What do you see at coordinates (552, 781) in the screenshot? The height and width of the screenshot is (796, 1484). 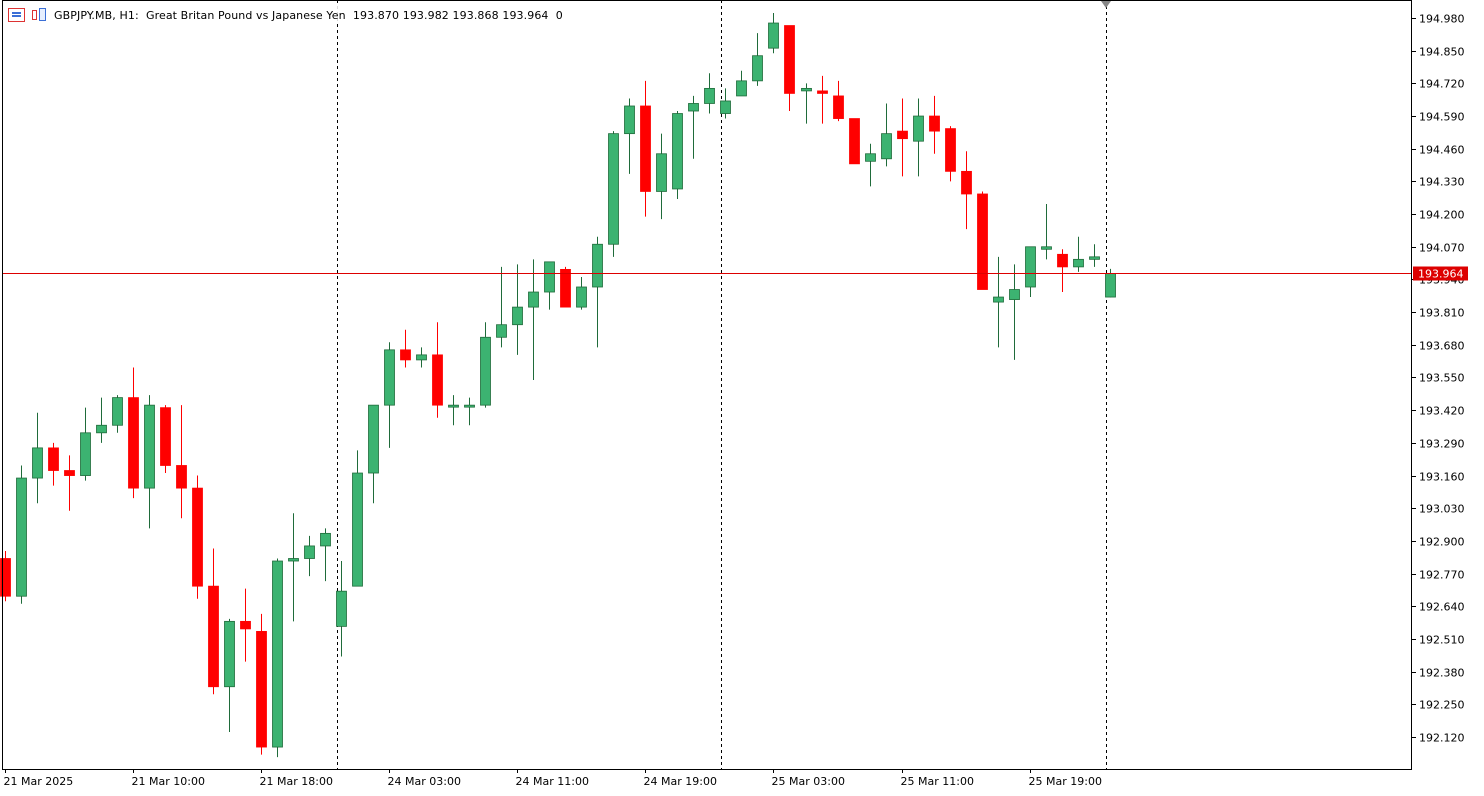 I see `time-tick-label-4: 24 Mar 11:00` at bounding box center [552, 781].